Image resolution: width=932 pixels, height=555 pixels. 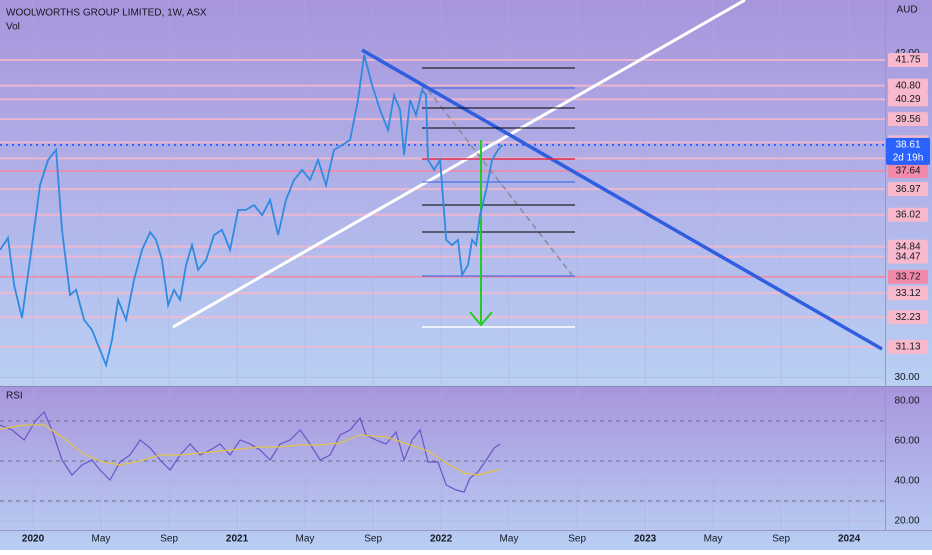 I want to click on last-price-label: 38.61, so click(x=907, y=144).